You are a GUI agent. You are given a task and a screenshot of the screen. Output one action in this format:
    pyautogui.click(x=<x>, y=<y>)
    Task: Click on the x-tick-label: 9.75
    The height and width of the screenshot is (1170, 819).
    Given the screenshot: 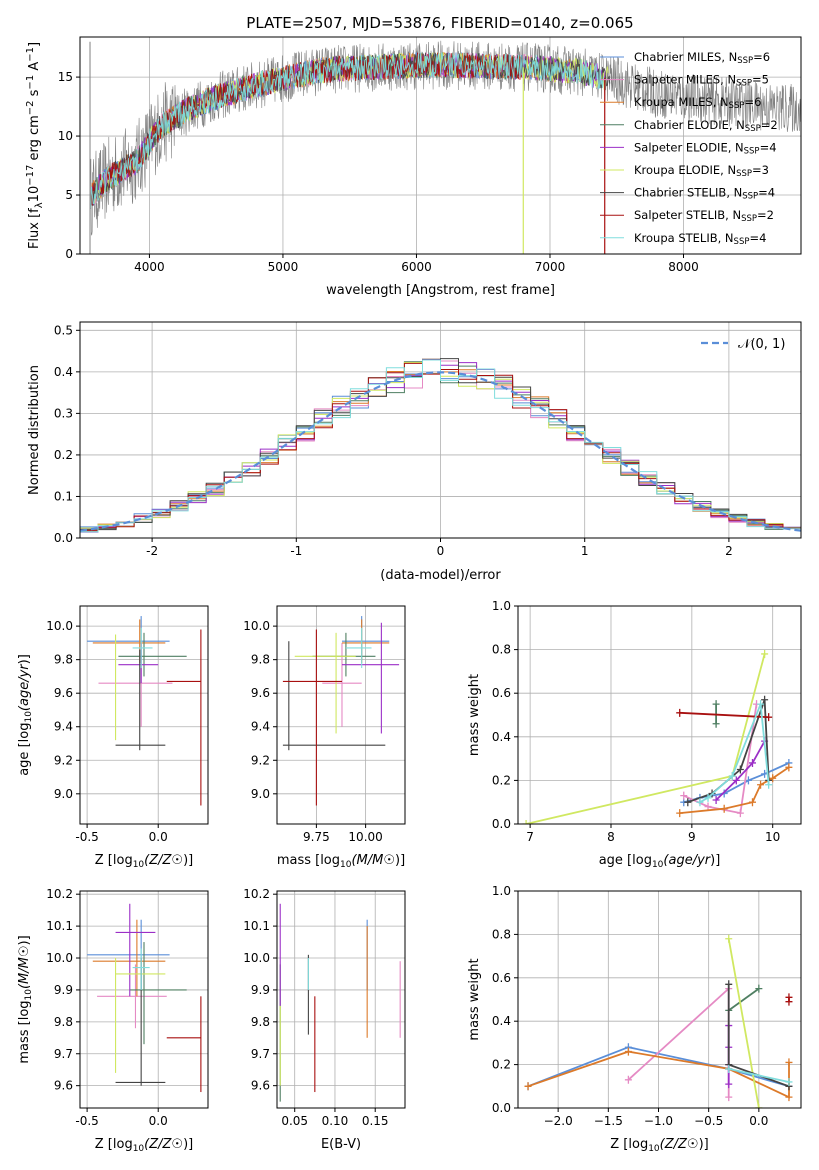 What is the action you would take?
    pyautogui.click(x=316, y=837)
    